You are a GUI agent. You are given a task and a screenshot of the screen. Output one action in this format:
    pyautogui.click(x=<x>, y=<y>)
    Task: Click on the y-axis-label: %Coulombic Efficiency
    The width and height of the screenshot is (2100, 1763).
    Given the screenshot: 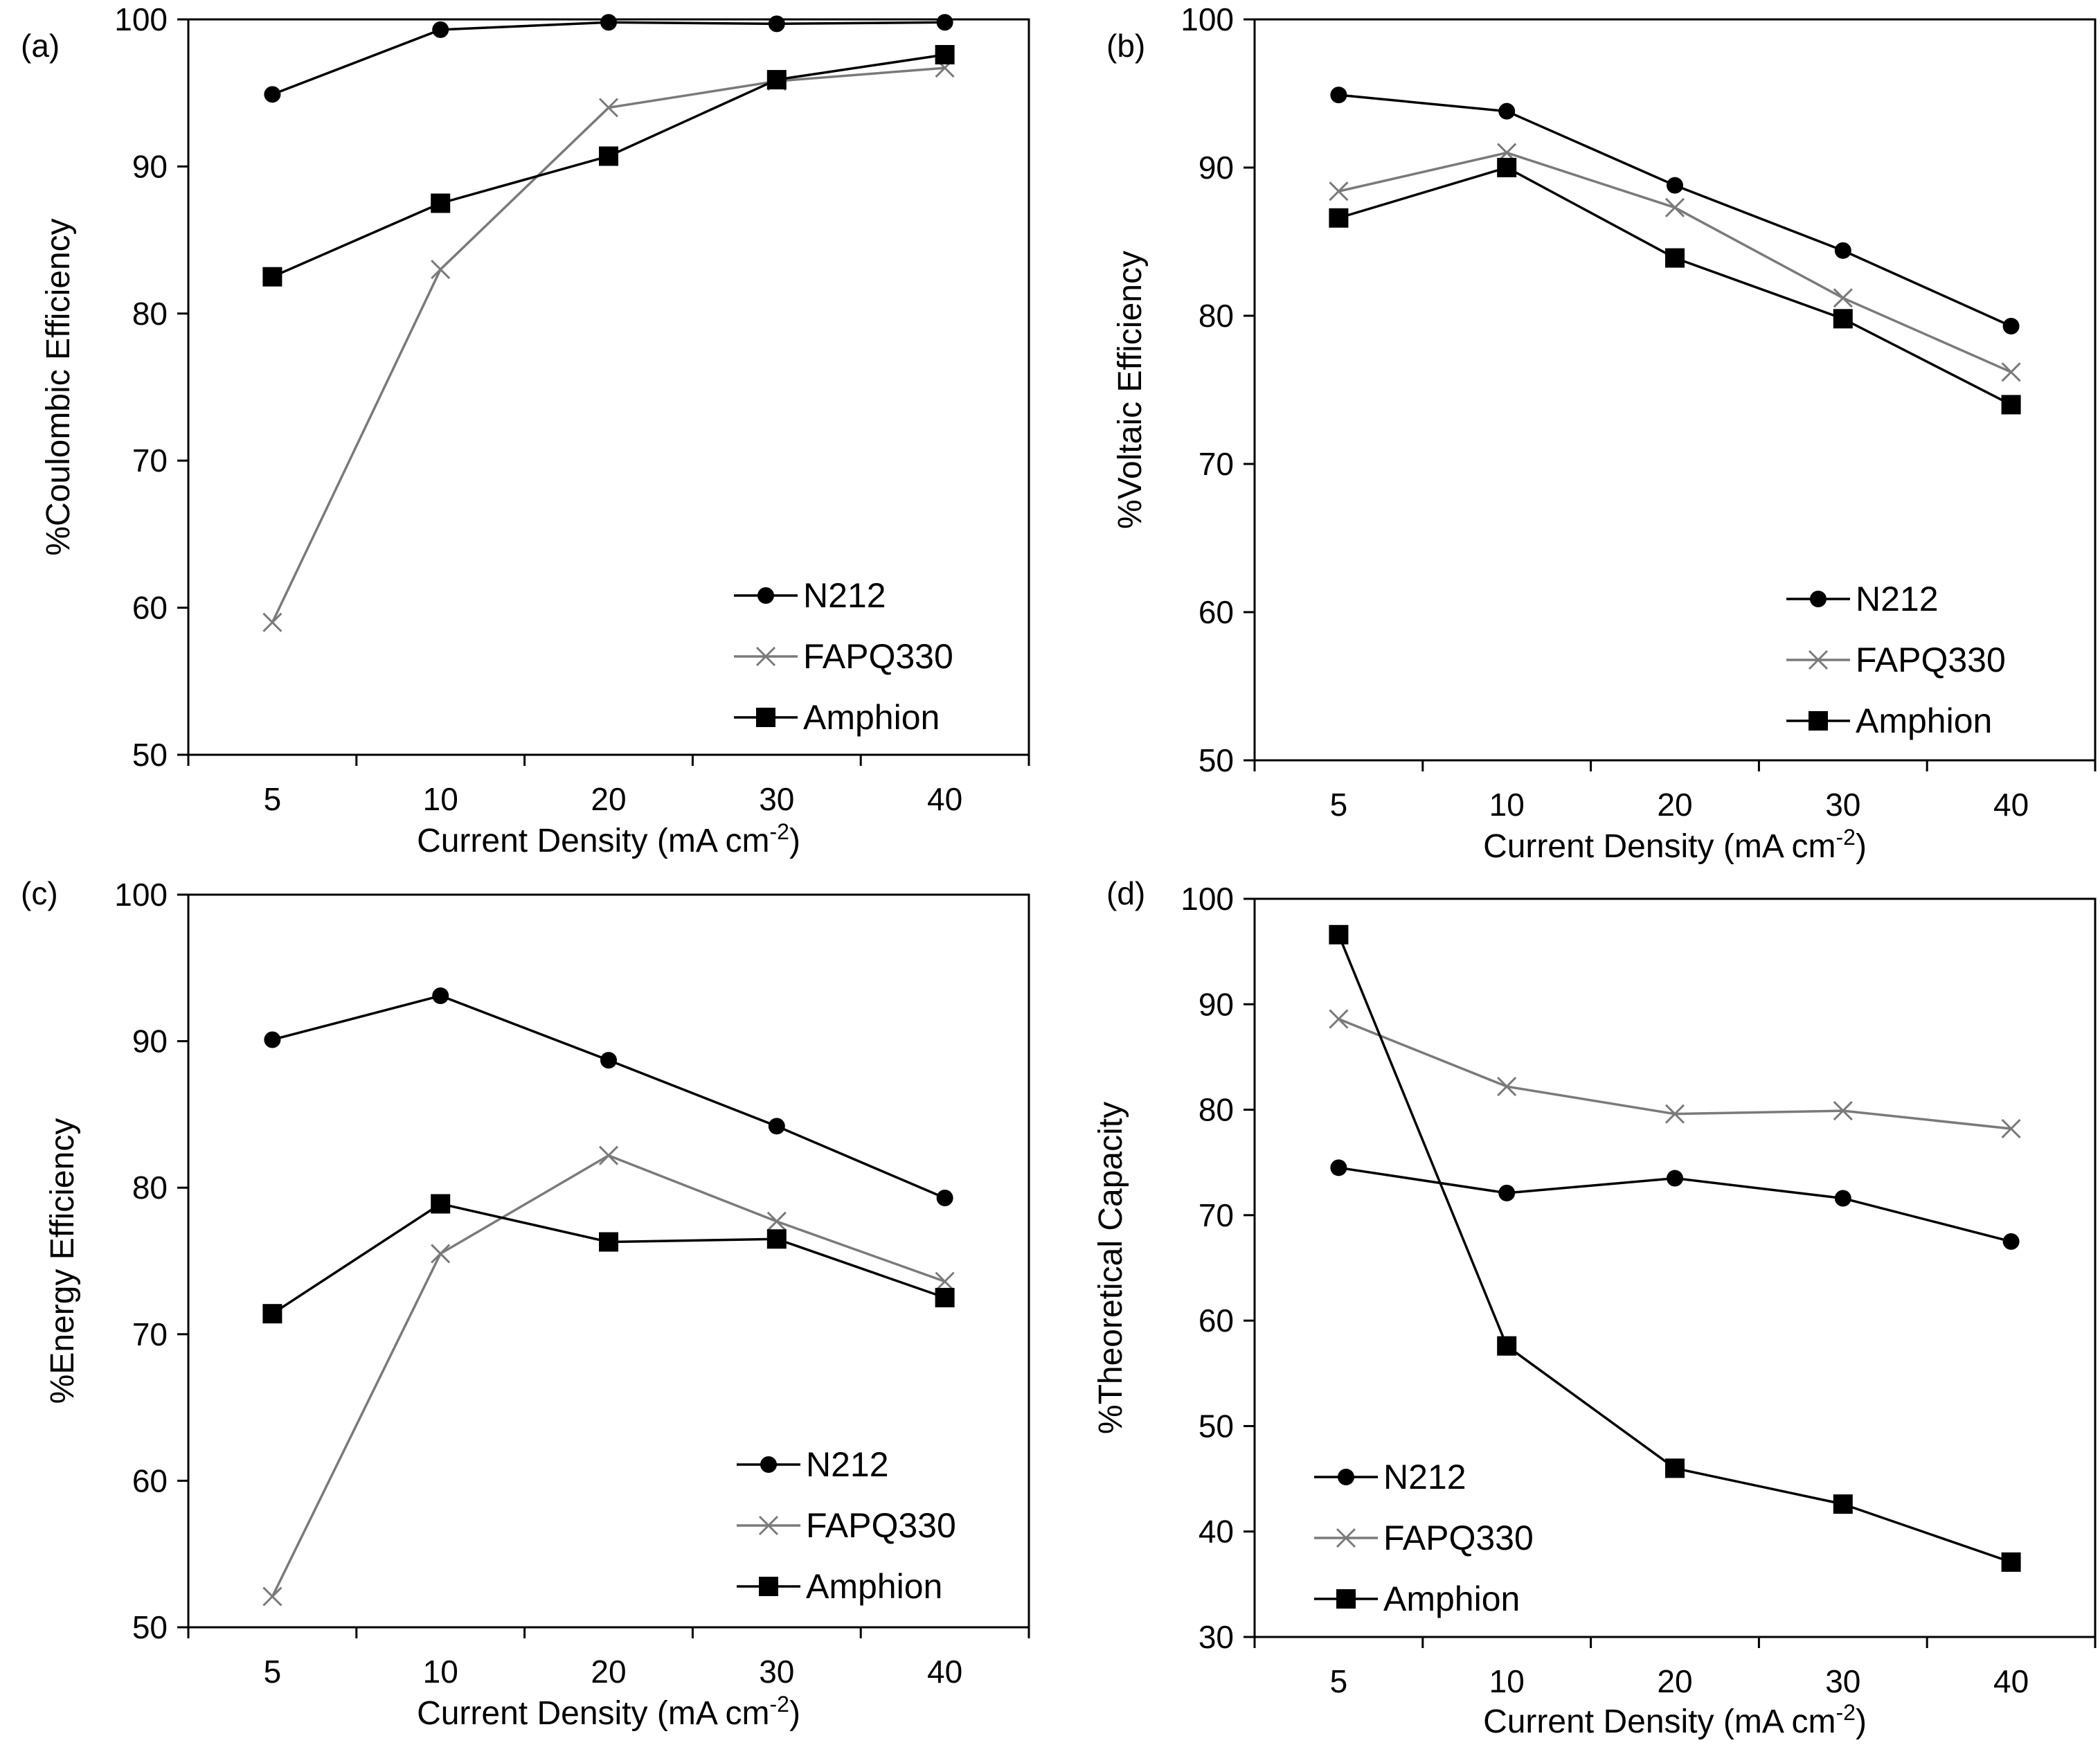 What is the action you would take?
    pyautogui.click(x=58, y=386)
    